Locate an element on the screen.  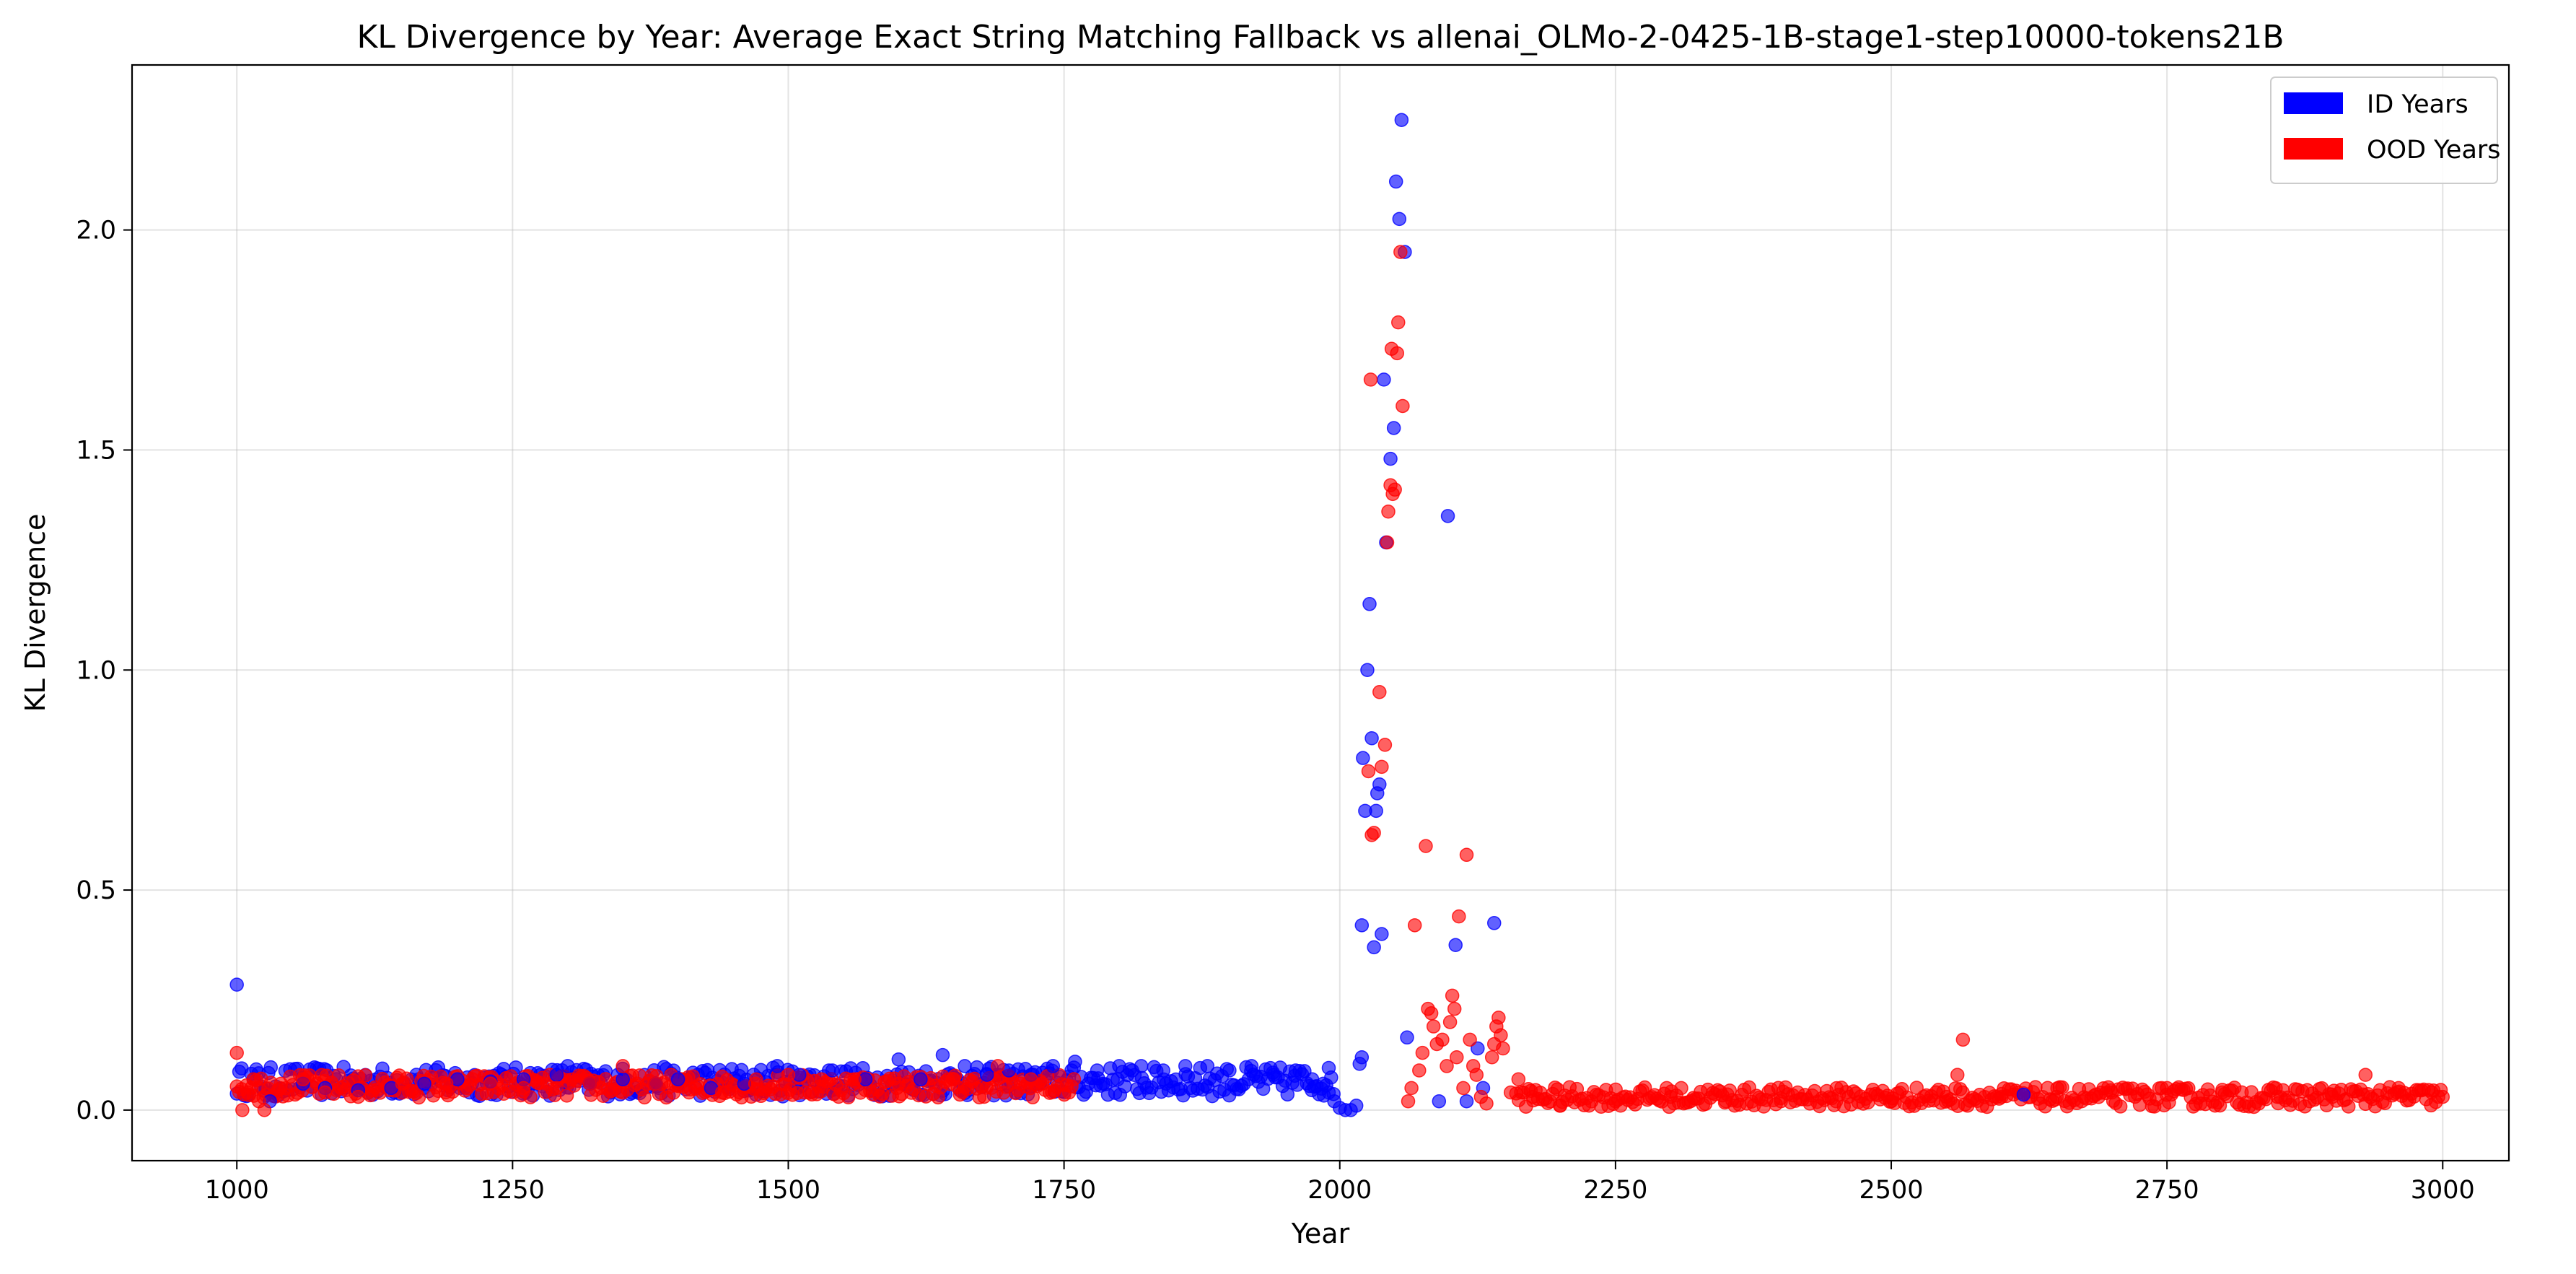
legend-label-id-years: ID Years is located at coordinates (2417, 104).